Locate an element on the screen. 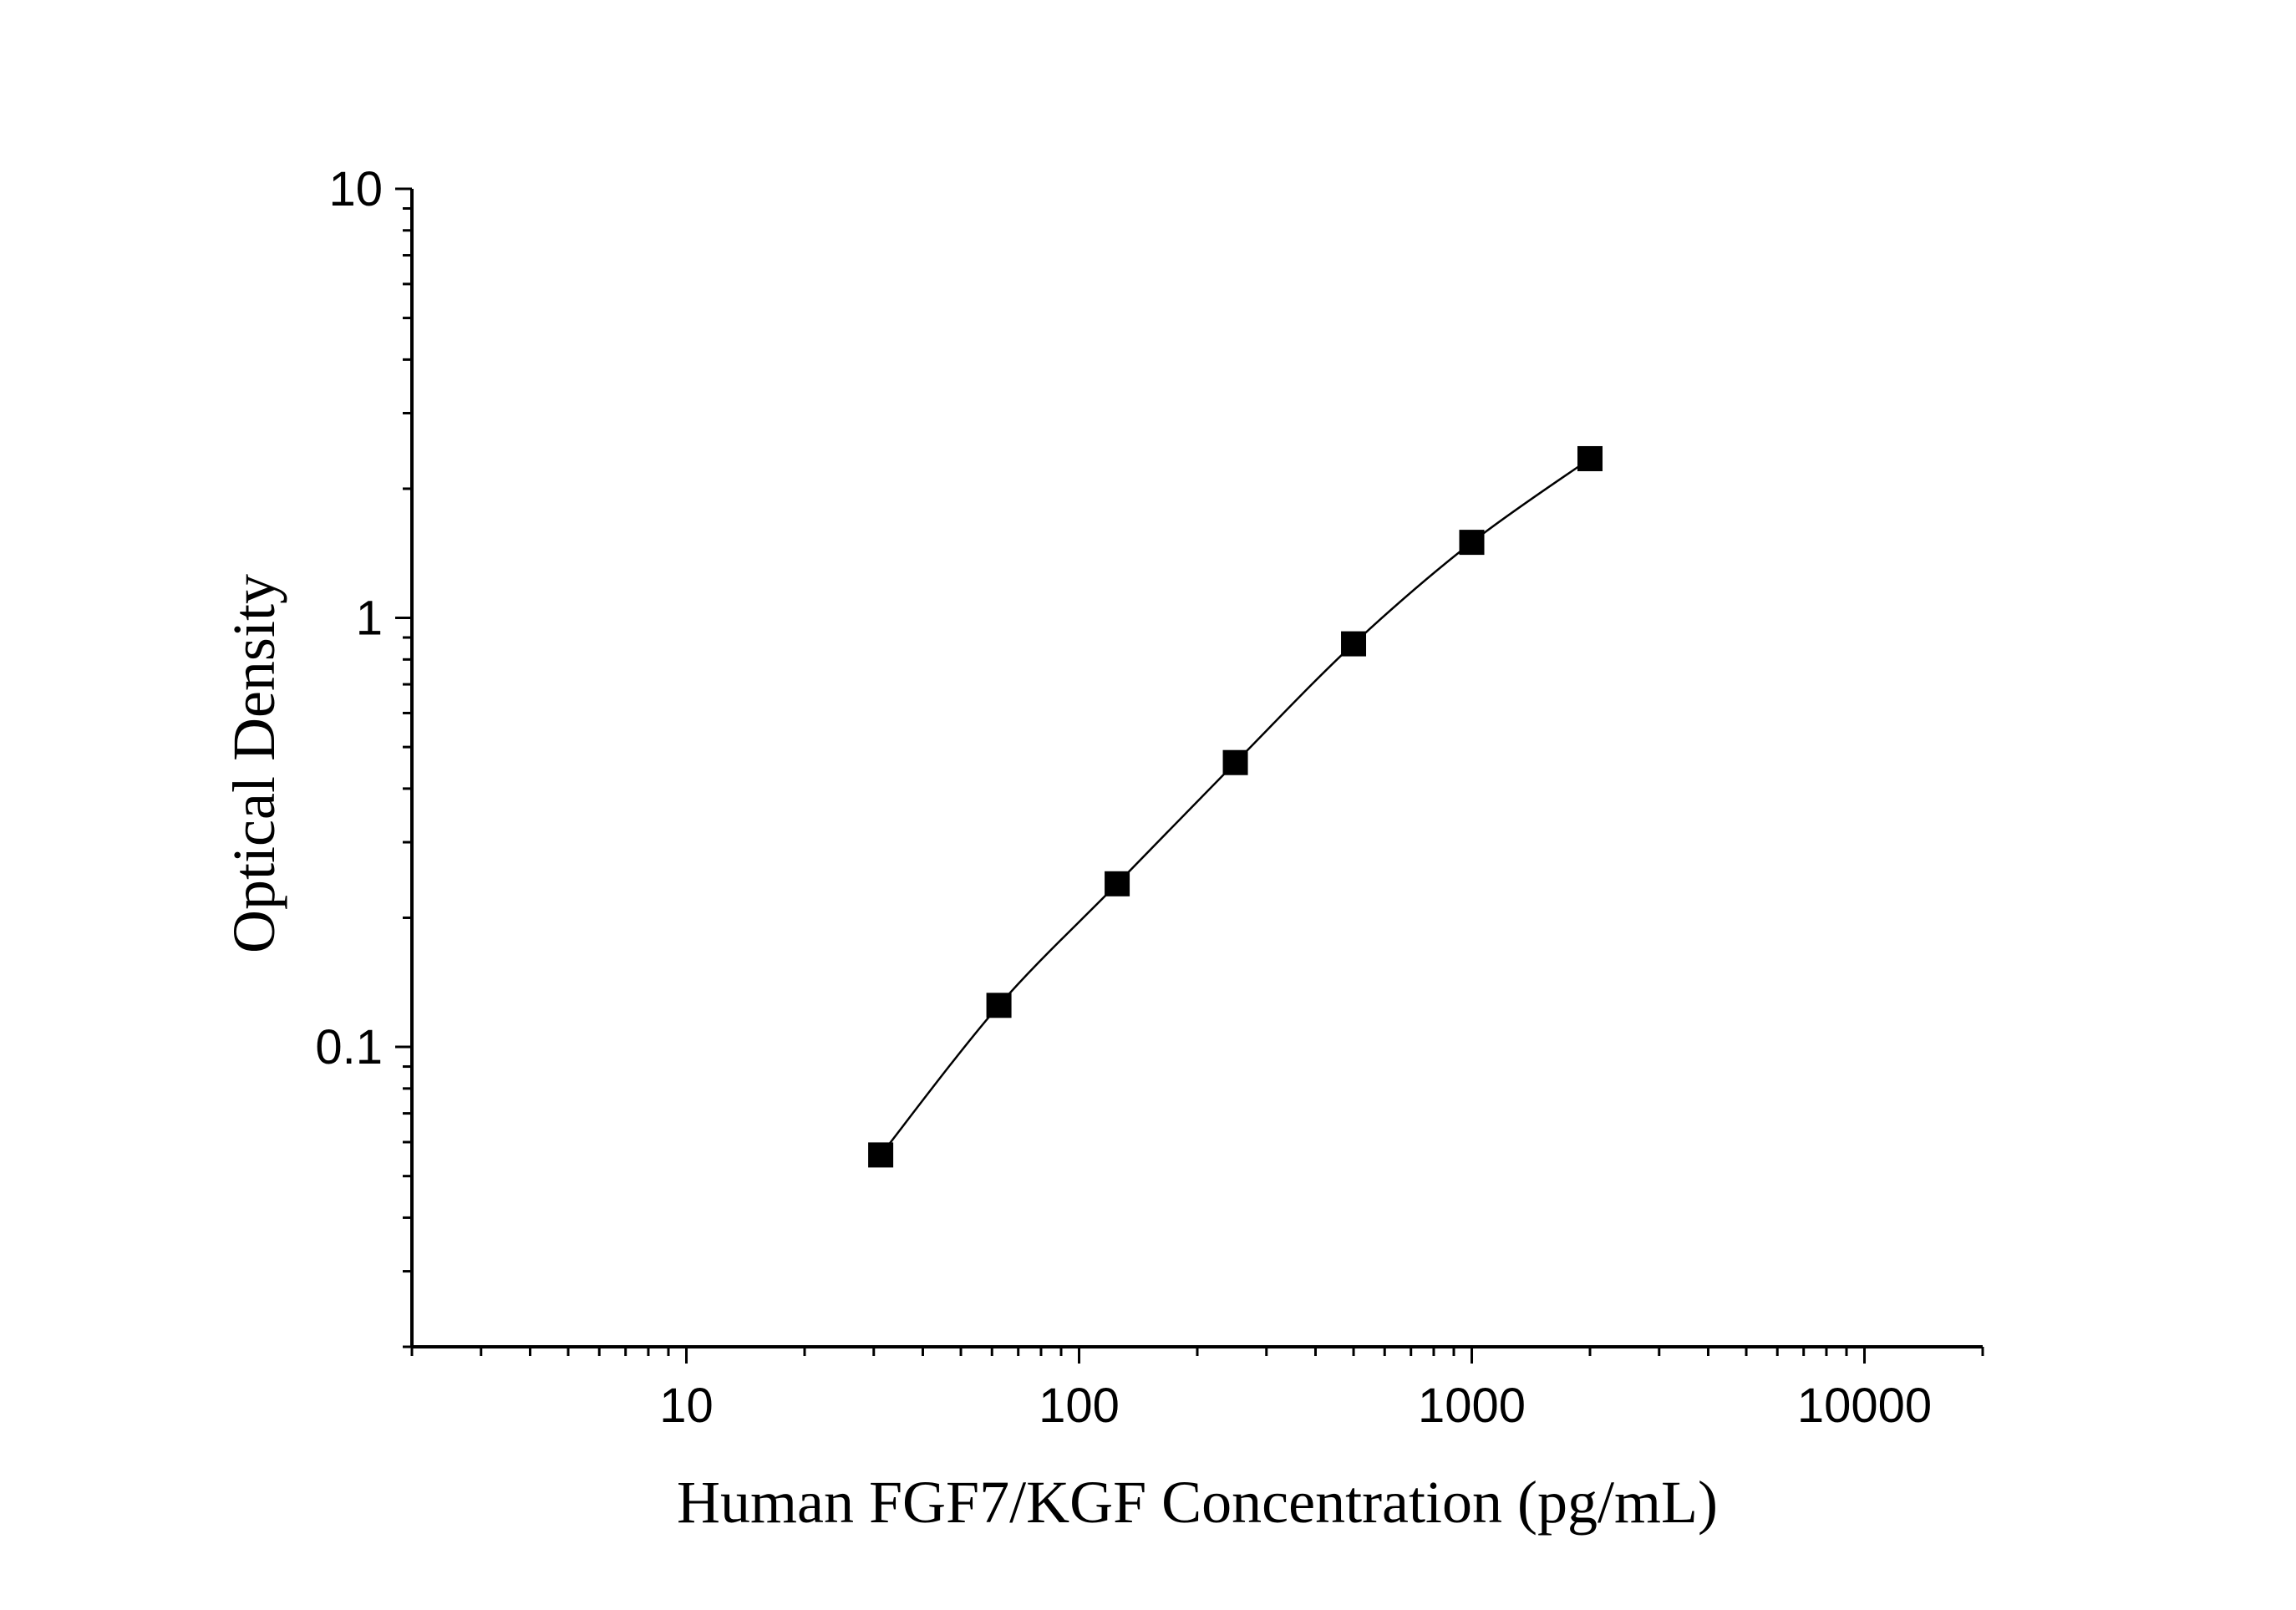  fit-line-group is located at coordinates (1235, 807).